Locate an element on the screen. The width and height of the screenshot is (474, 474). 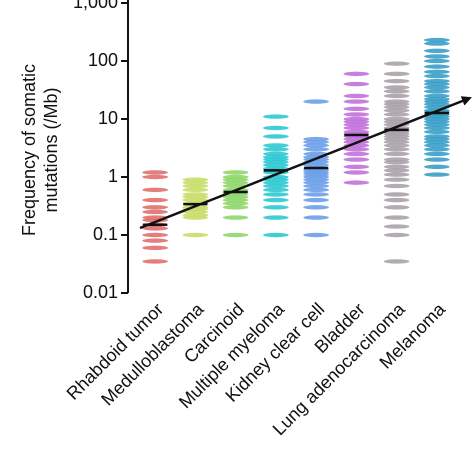
y-tick-label: 0.1 is located at coordinates (105, 234).